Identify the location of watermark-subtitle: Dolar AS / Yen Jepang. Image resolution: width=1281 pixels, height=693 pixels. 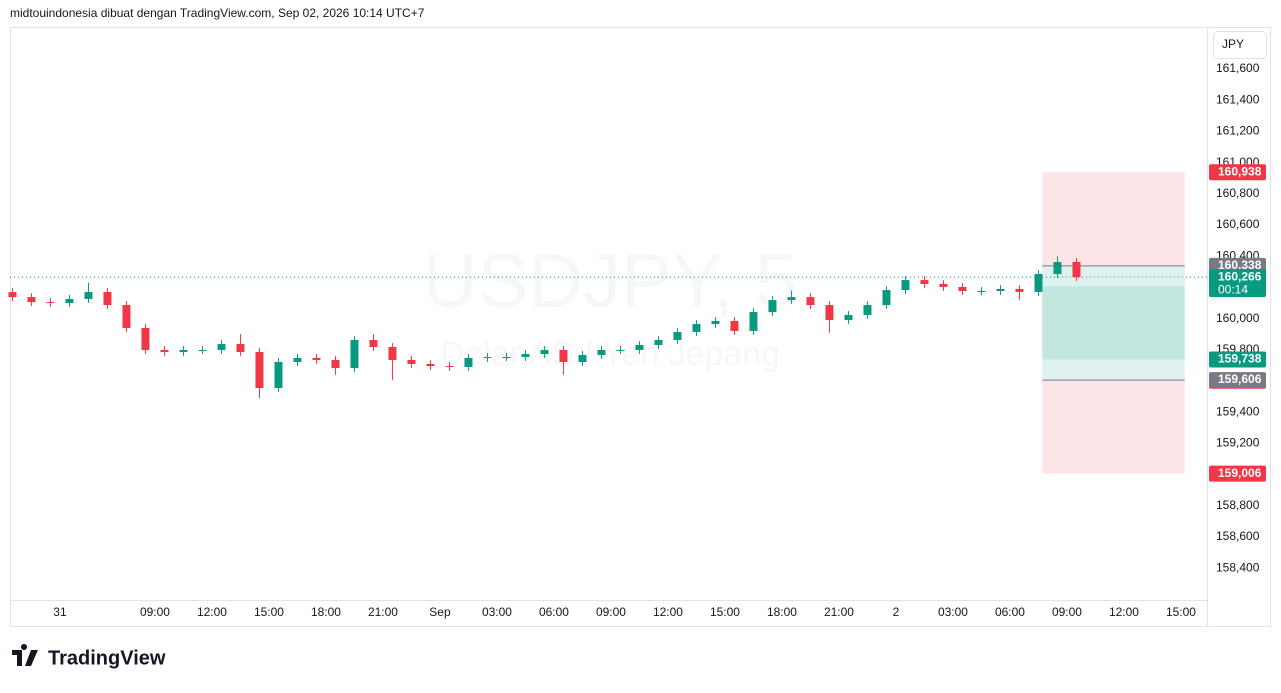
(610, 354).